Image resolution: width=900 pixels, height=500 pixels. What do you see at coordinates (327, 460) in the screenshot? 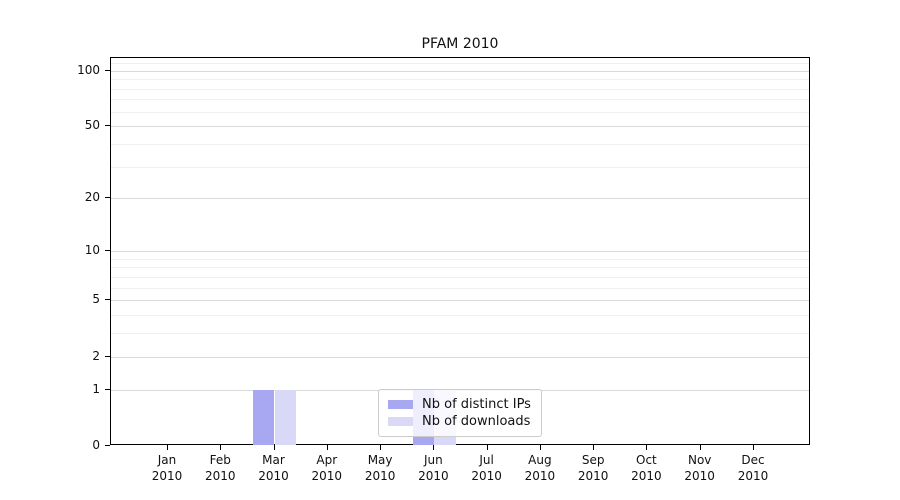
I see `x-tick-month: Apr` at bounding box center [327, 460].